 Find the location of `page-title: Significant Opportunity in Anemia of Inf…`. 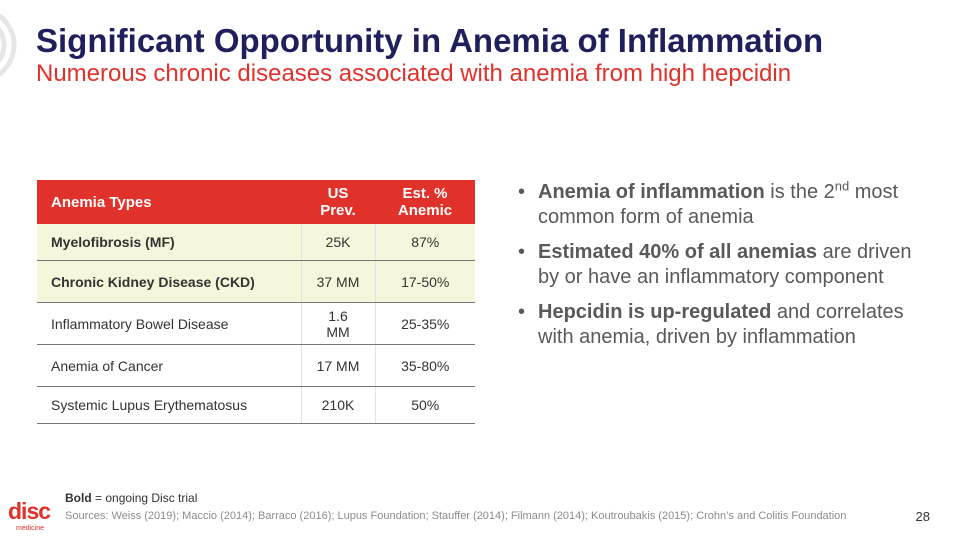

page-title: Significant Opportunity in Anemia of Inf… is located at coordinates (430, 40).